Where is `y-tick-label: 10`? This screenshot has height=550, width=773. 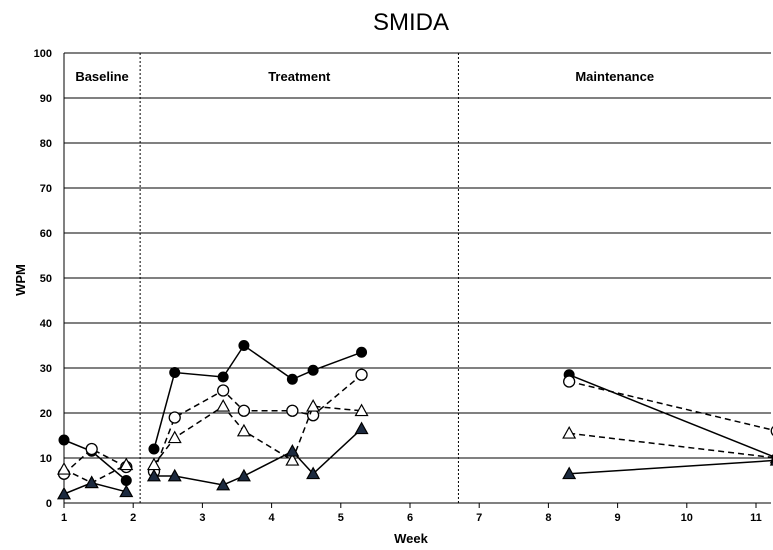
y-tick-label: 10 is located at coordinates (46, 459).